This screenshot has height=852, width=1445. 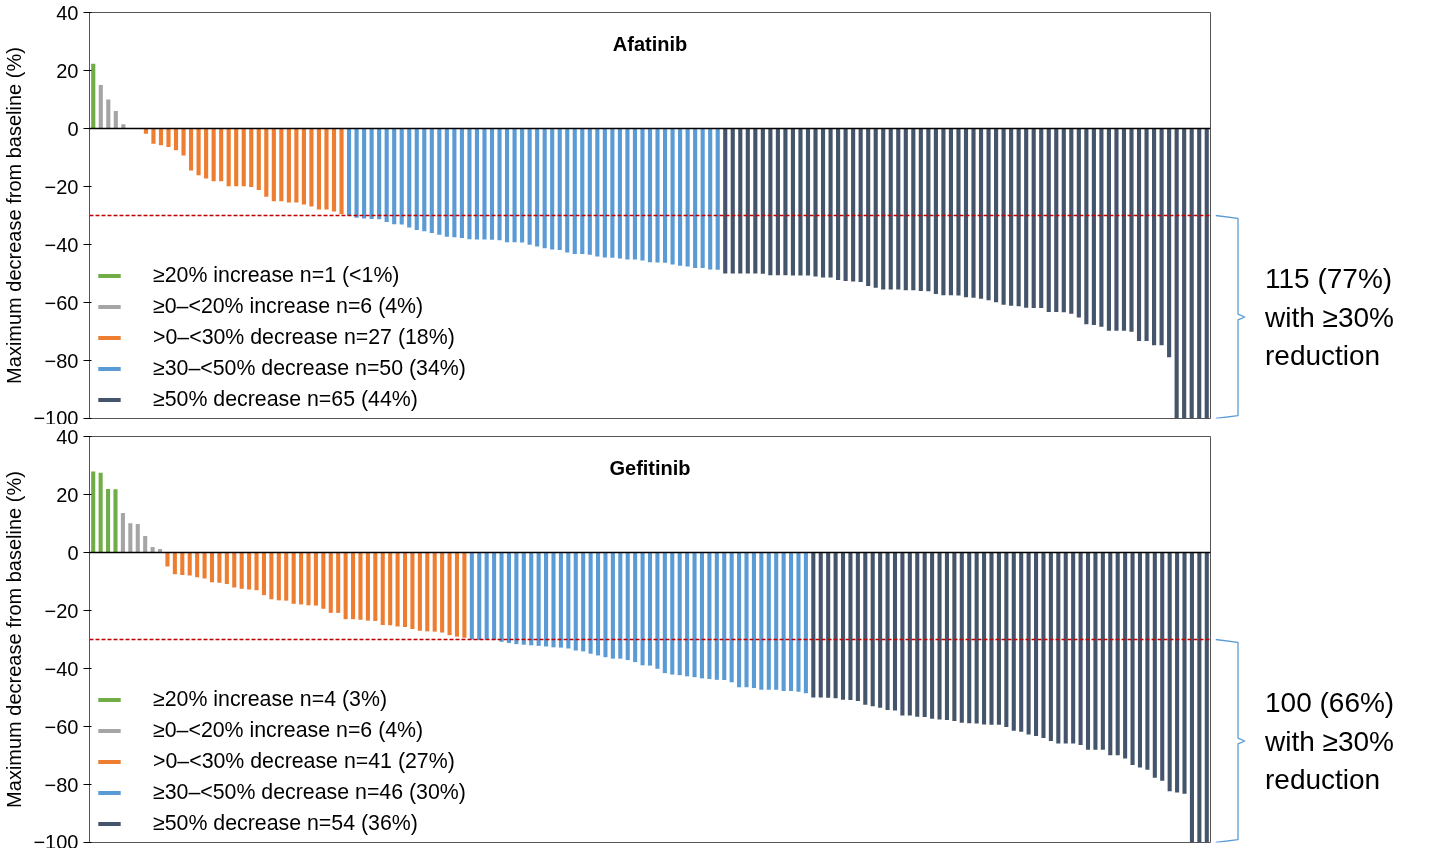 I want to click on legend-label: ≥20% increase n=1 (<1%), so click(x=276, y=275).